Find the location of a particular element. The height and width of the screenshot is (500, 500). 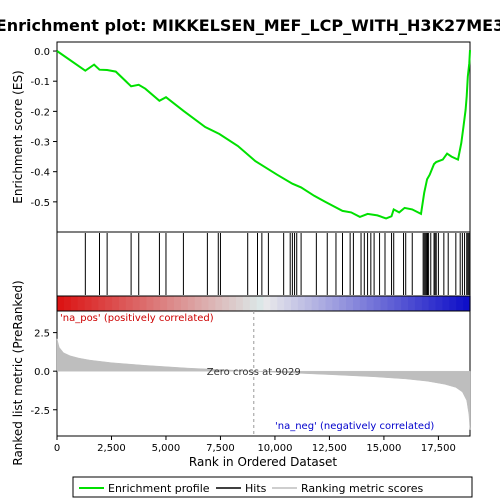

x-tick-label: 12,500 is located at coordinates (329, 448).